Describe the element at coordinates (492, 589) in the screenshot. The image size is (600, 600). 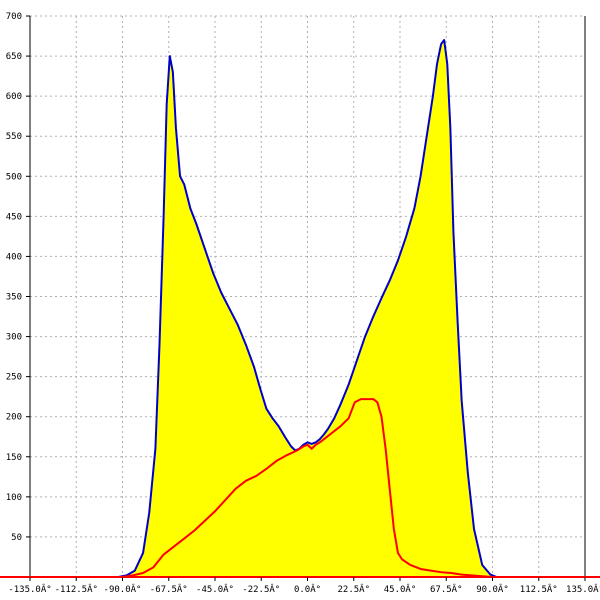
I see `x-tick-label: 90.0Â°` at that location.